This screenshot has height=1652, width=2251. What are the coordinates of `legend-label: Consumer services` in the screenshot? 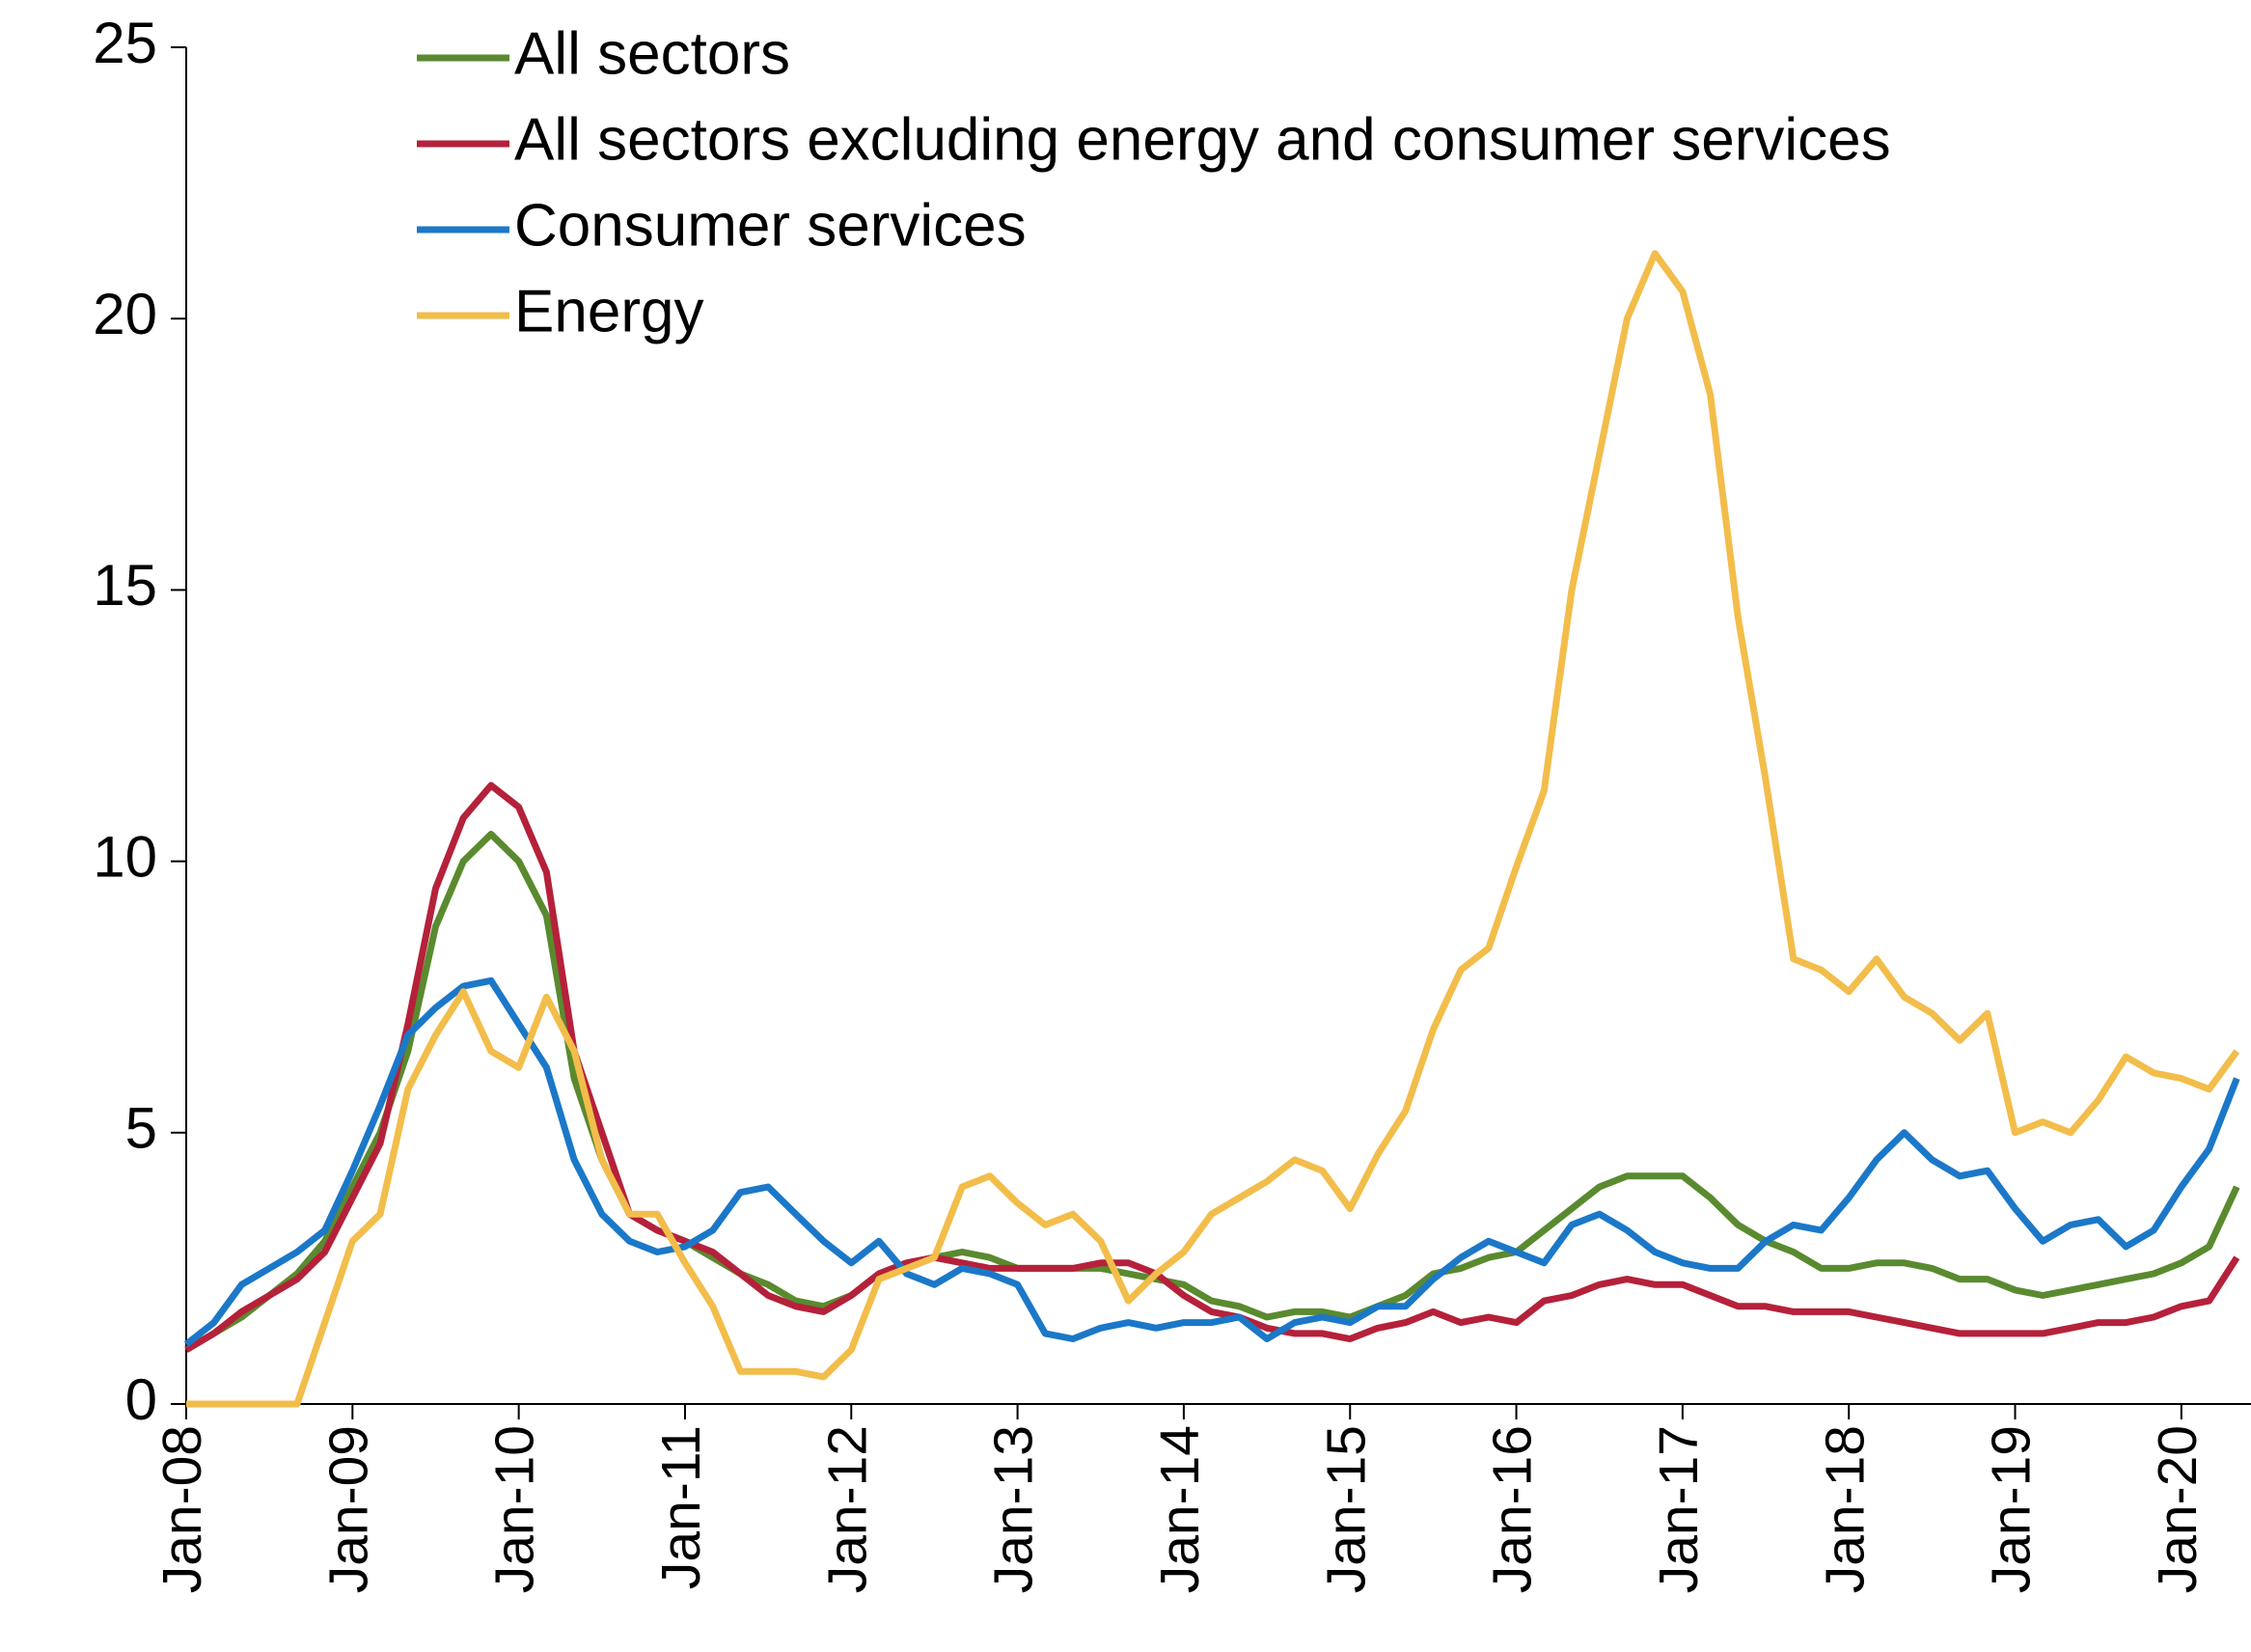 It's located at (771, 225).